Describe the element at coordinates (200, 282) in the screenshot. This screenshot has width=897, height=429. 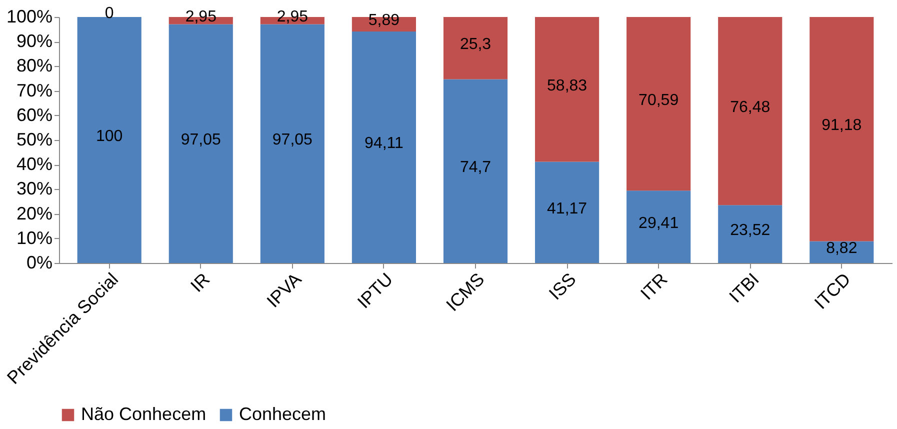
I see `x-tick-label: IR` at that location.